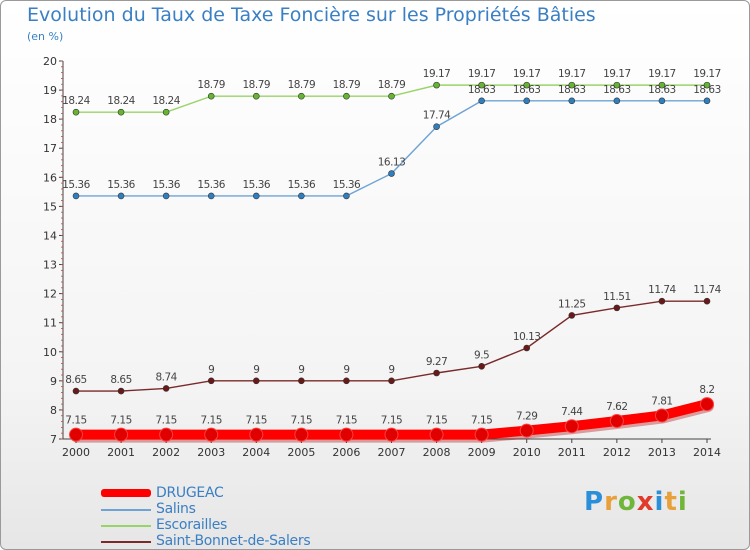 The image size is (750, 550). I want to click on x-tick-label: 2006, so click(346, 452).